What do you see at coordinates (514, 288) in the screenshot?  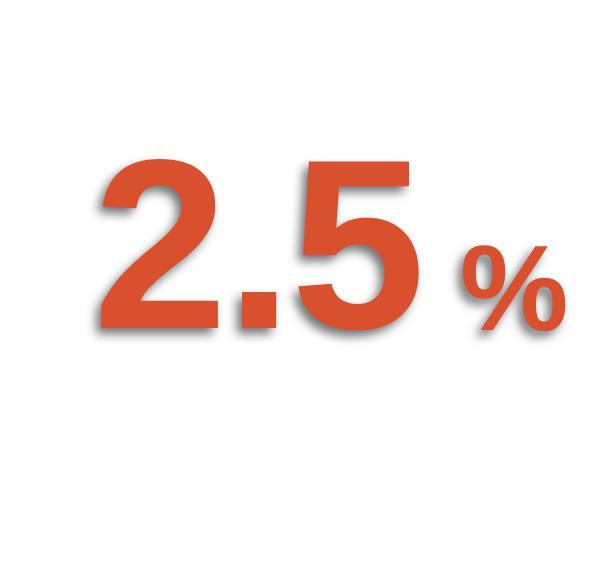 I see `statistic-unit: %` at bounding box center [514, 288].